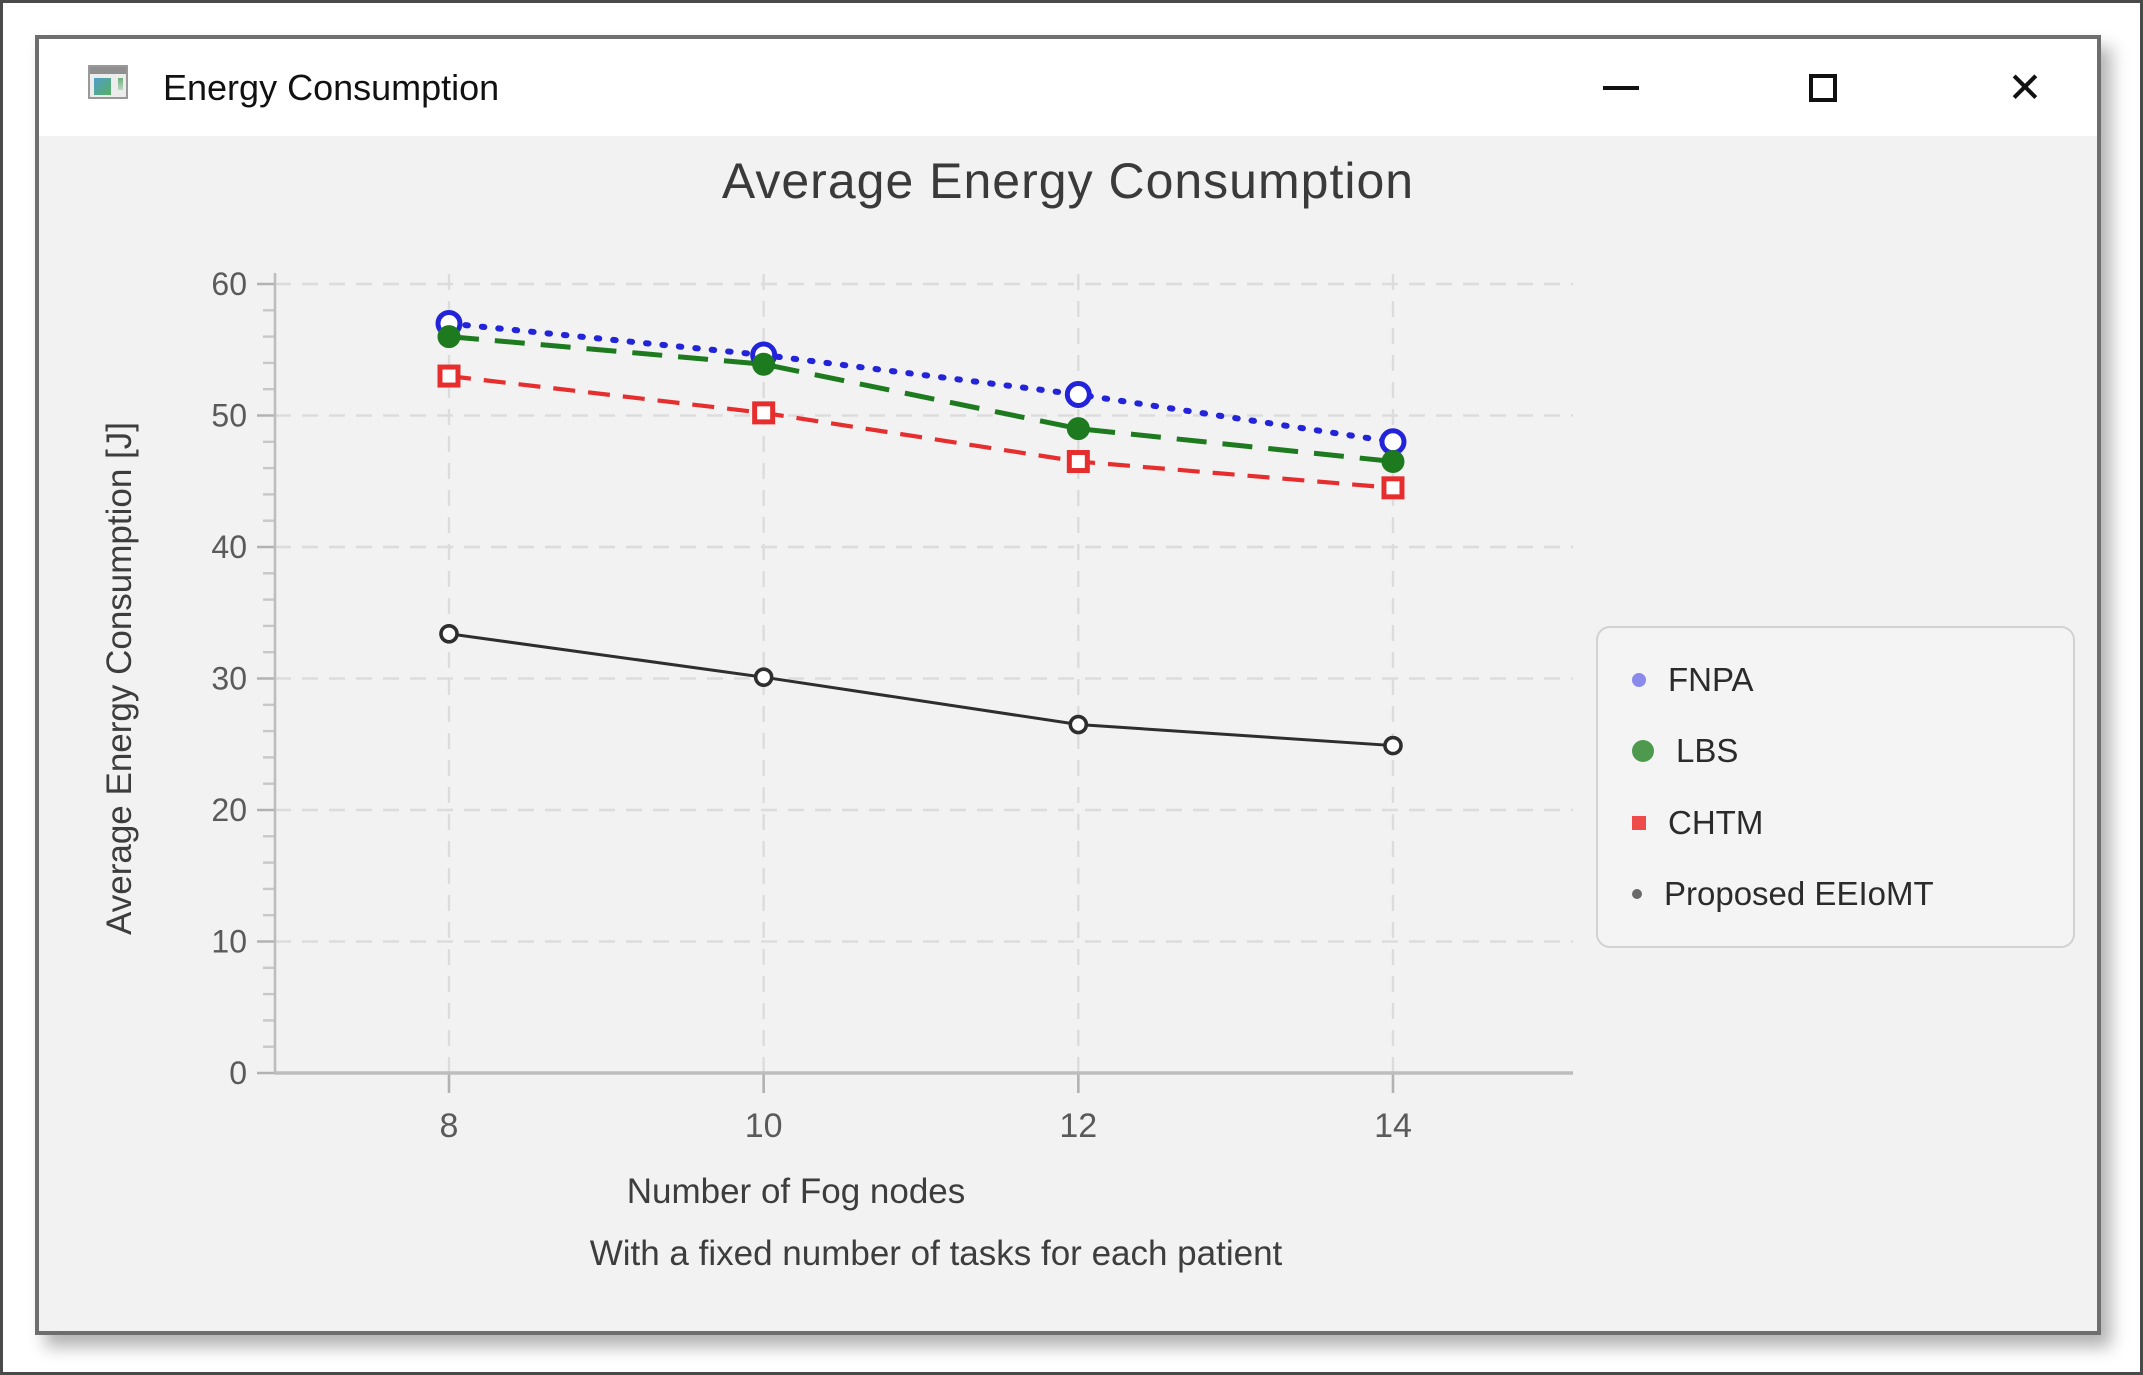 This screenshot has height=1375, width=2143. I want to click on legend-item-Proposed-EEIoMT: Proposed EEIoMT, so click(1847, 894).